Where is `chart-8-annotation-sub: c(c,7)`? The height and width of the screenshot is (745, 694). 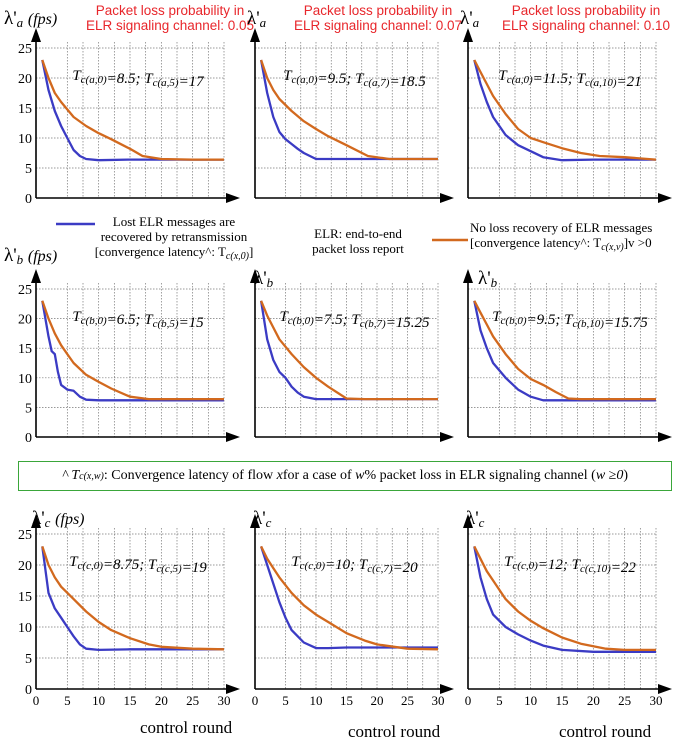 chart-8-annotation-sub: c(c,7) is located at coordinates (380, 569).